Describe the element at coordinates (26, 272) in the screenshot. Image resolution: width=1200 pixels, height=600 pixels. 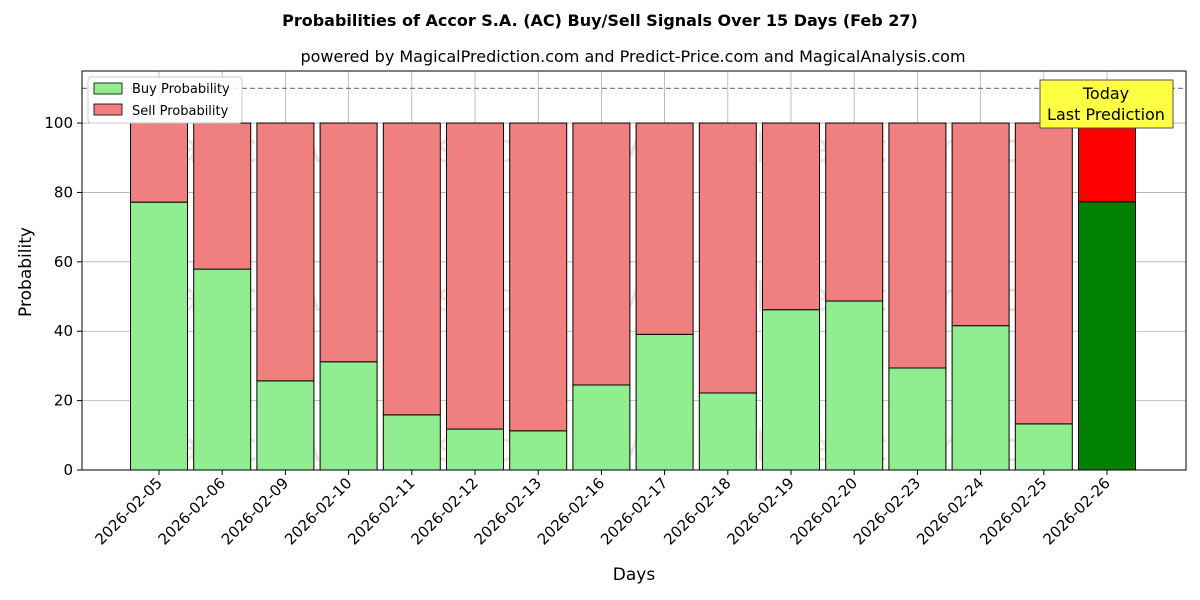
I see `y-axis-label: Probability` at that location.